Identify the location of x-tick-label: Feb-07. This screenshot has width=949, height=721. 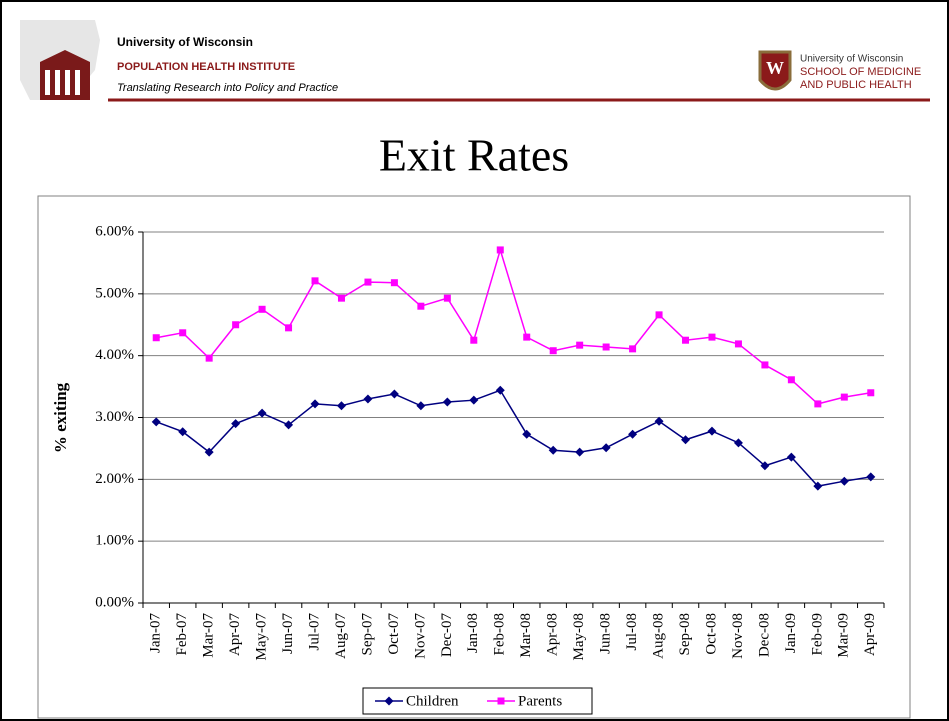
(182, 634).